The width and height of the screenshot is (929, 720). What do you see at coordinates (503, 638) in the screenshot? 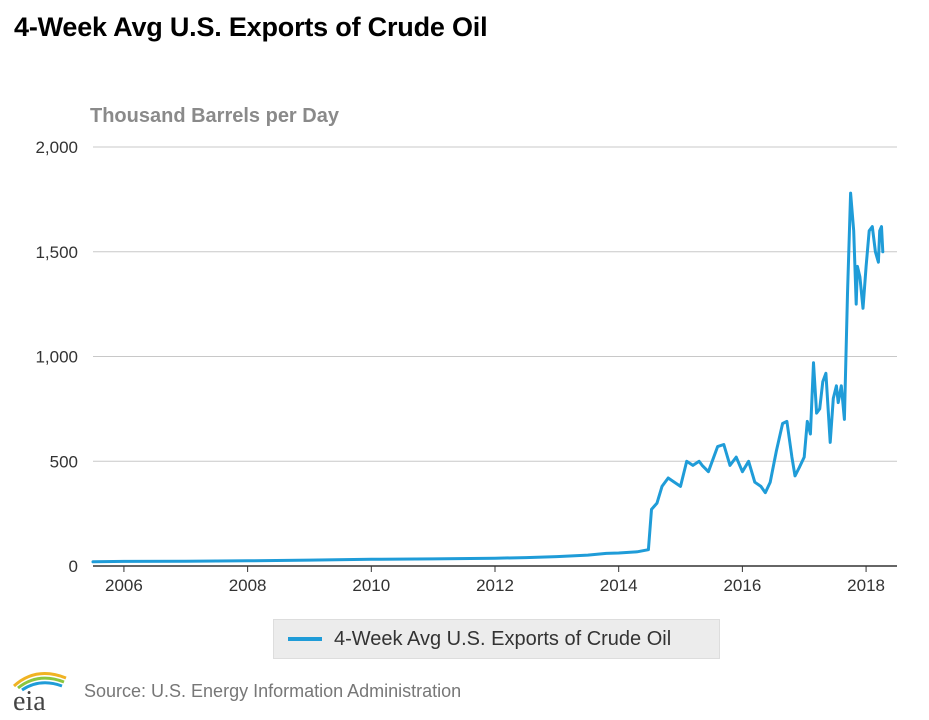
I see `legend-label: 4-Week Avg U.S. Exports of Crude Oil` at bounding box center [503, 638].